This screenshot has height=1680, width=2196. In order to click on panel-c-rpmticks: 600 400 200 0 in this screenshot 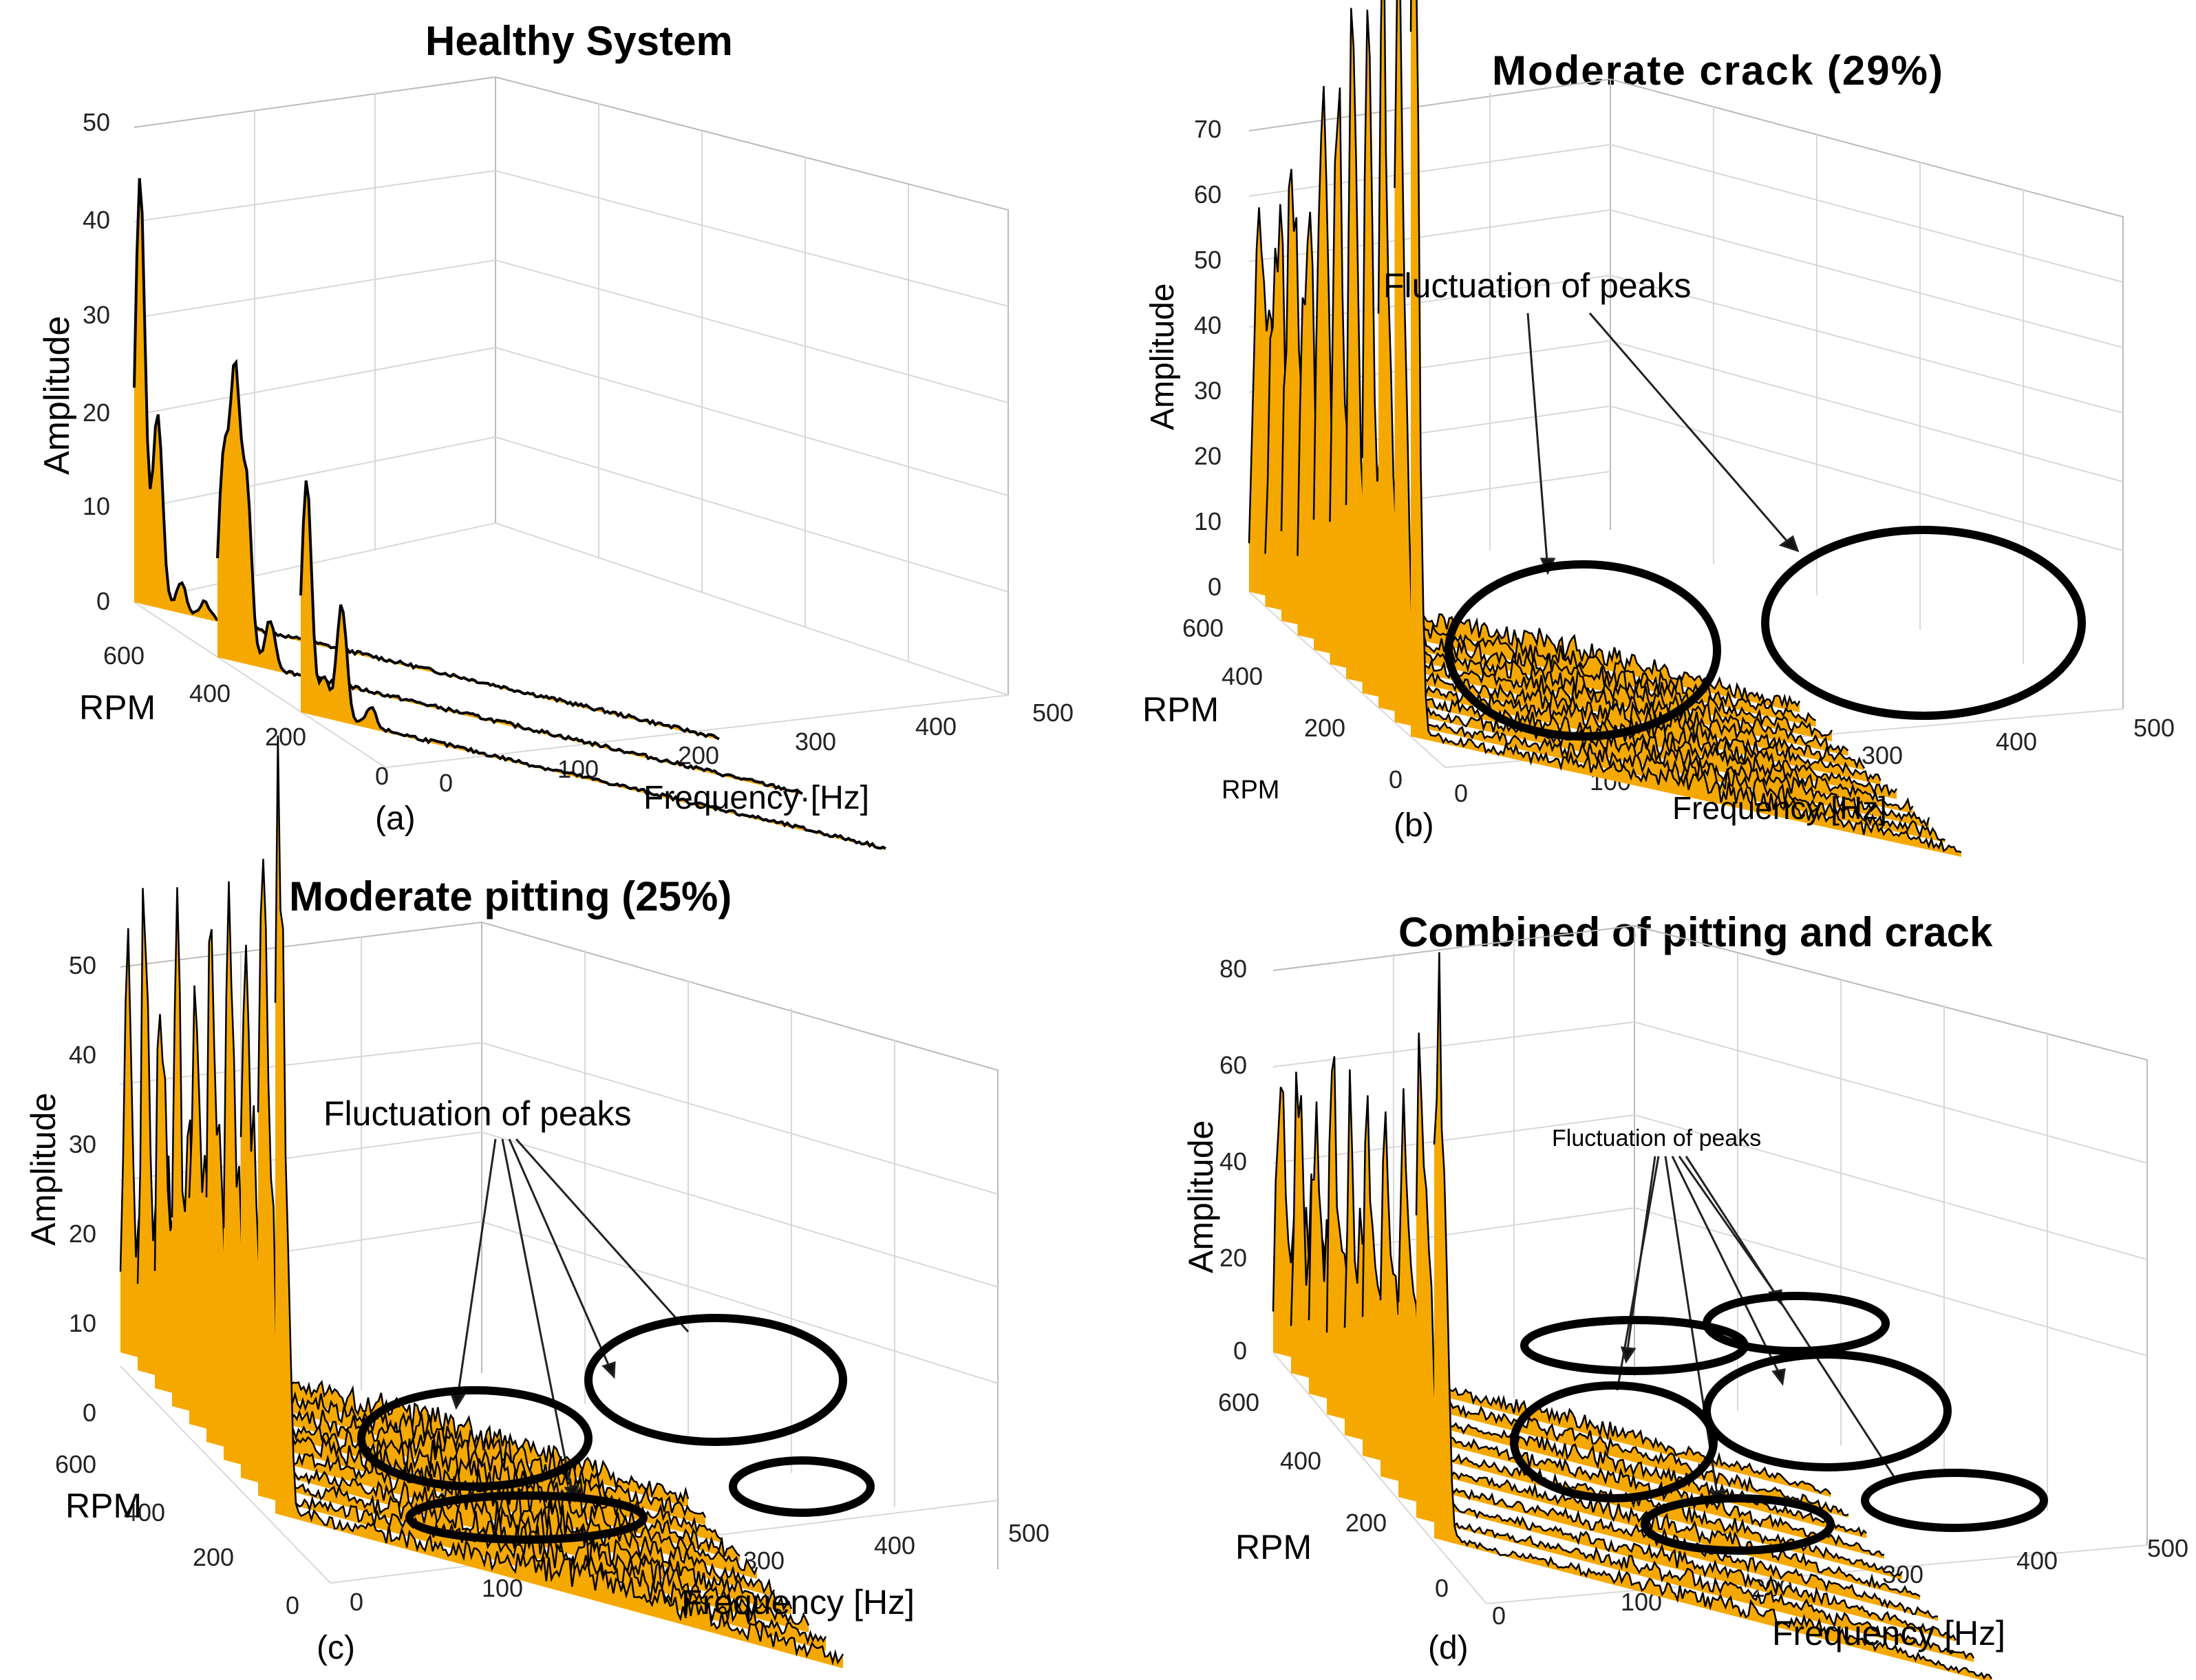, I will do `click(177, 1535)`.